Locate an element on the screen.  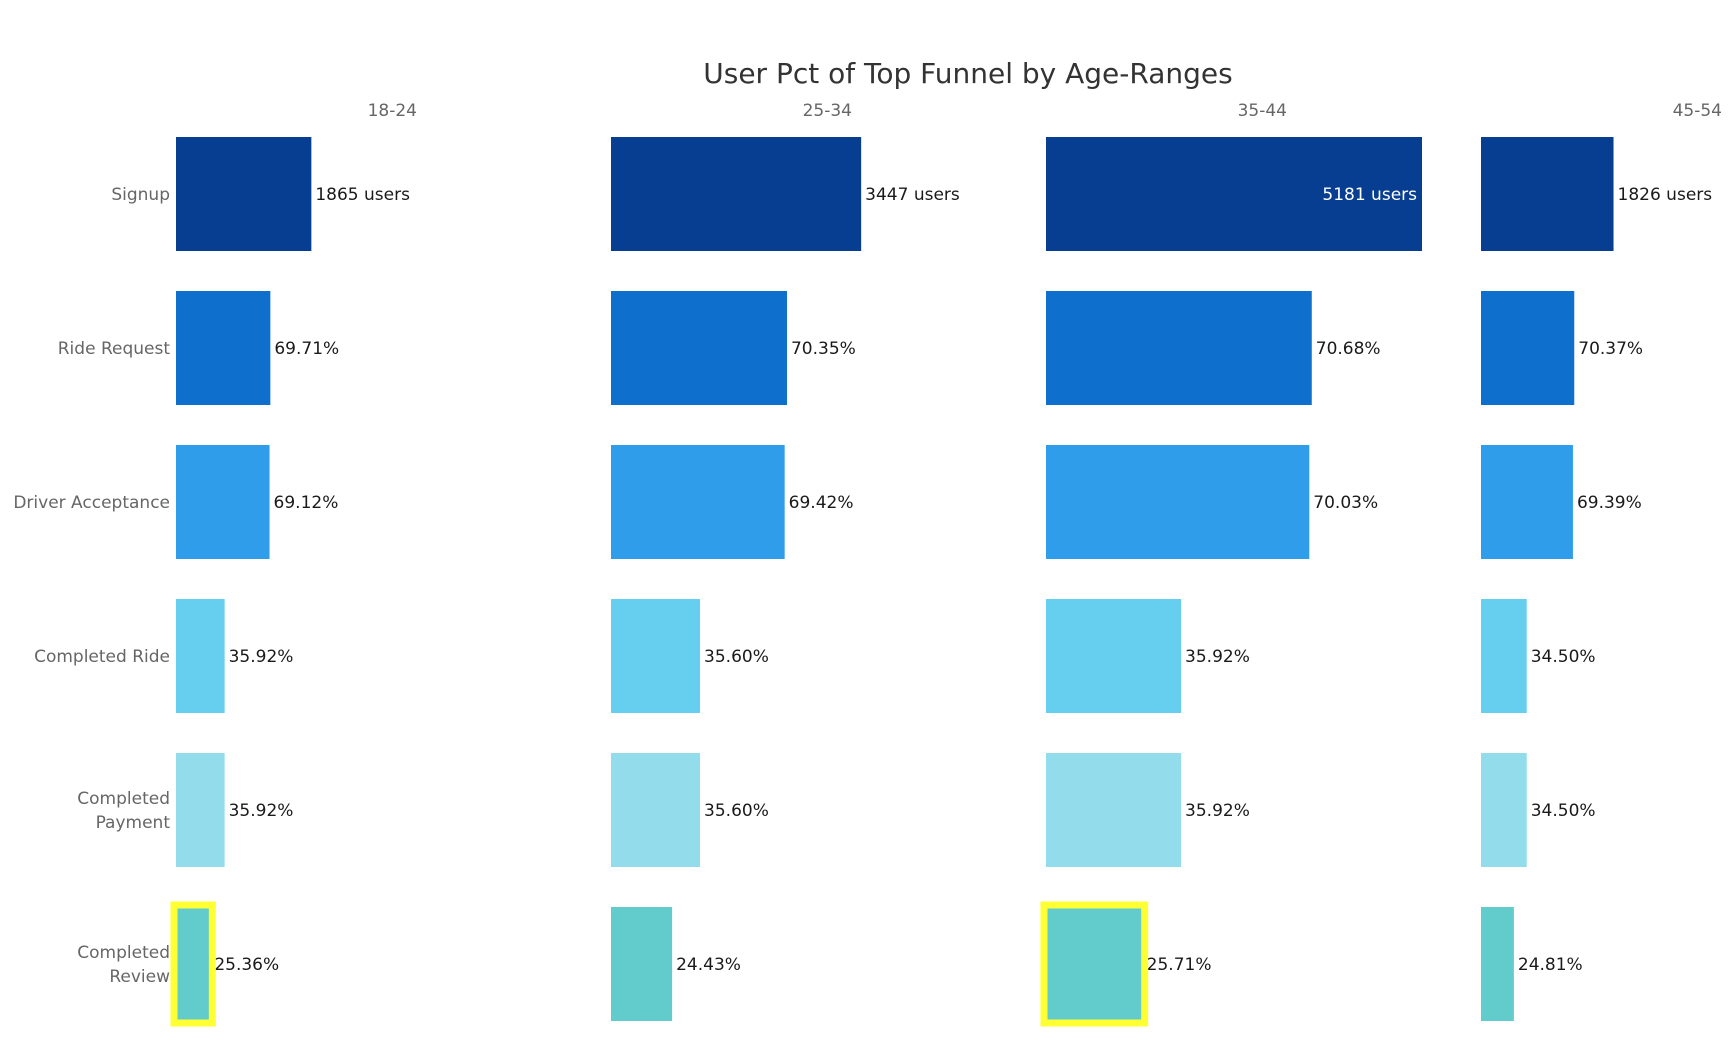
value-label-45-54-stage-0: 1826 users is located at coordinates (1665, 195).